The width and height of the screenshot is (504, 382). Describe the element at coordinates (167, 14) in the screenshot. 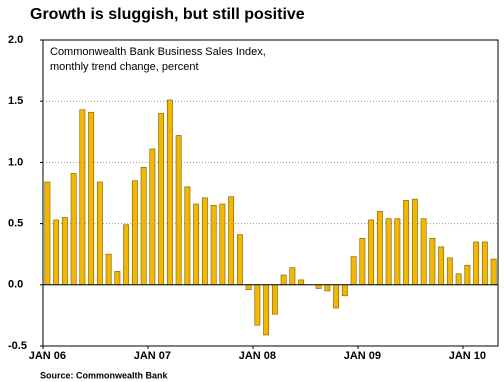

I see `chart-title: Growth is sluggish, but still positive` at that location.